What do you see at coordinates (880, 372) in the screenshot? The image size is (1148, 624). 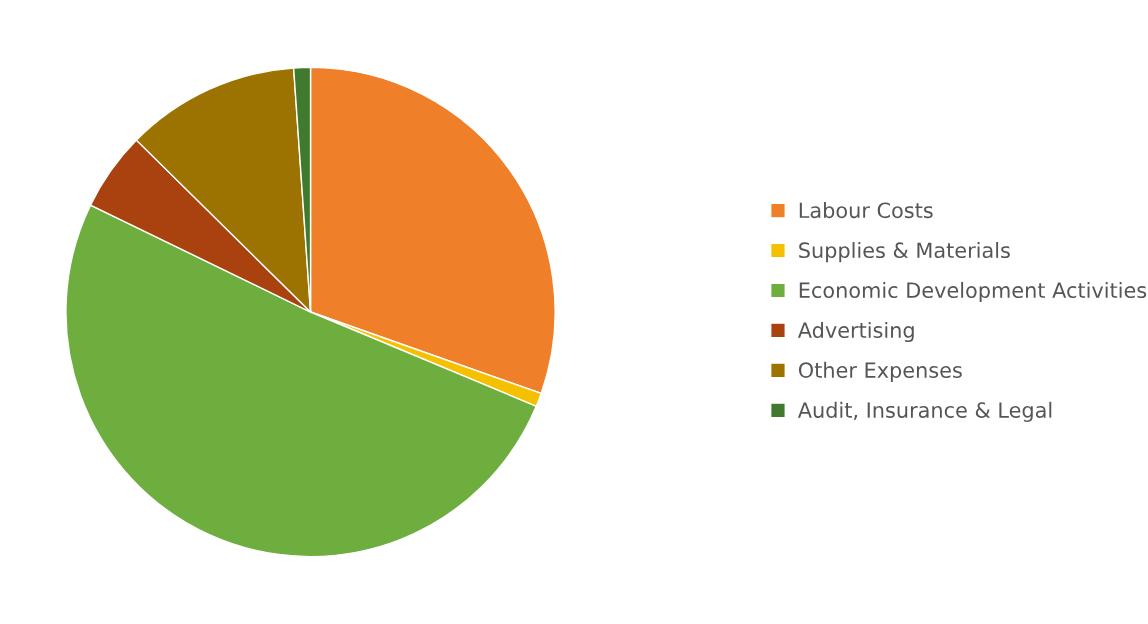 I see `legend-label: Other Expenses` at bounding box center [880, 372].